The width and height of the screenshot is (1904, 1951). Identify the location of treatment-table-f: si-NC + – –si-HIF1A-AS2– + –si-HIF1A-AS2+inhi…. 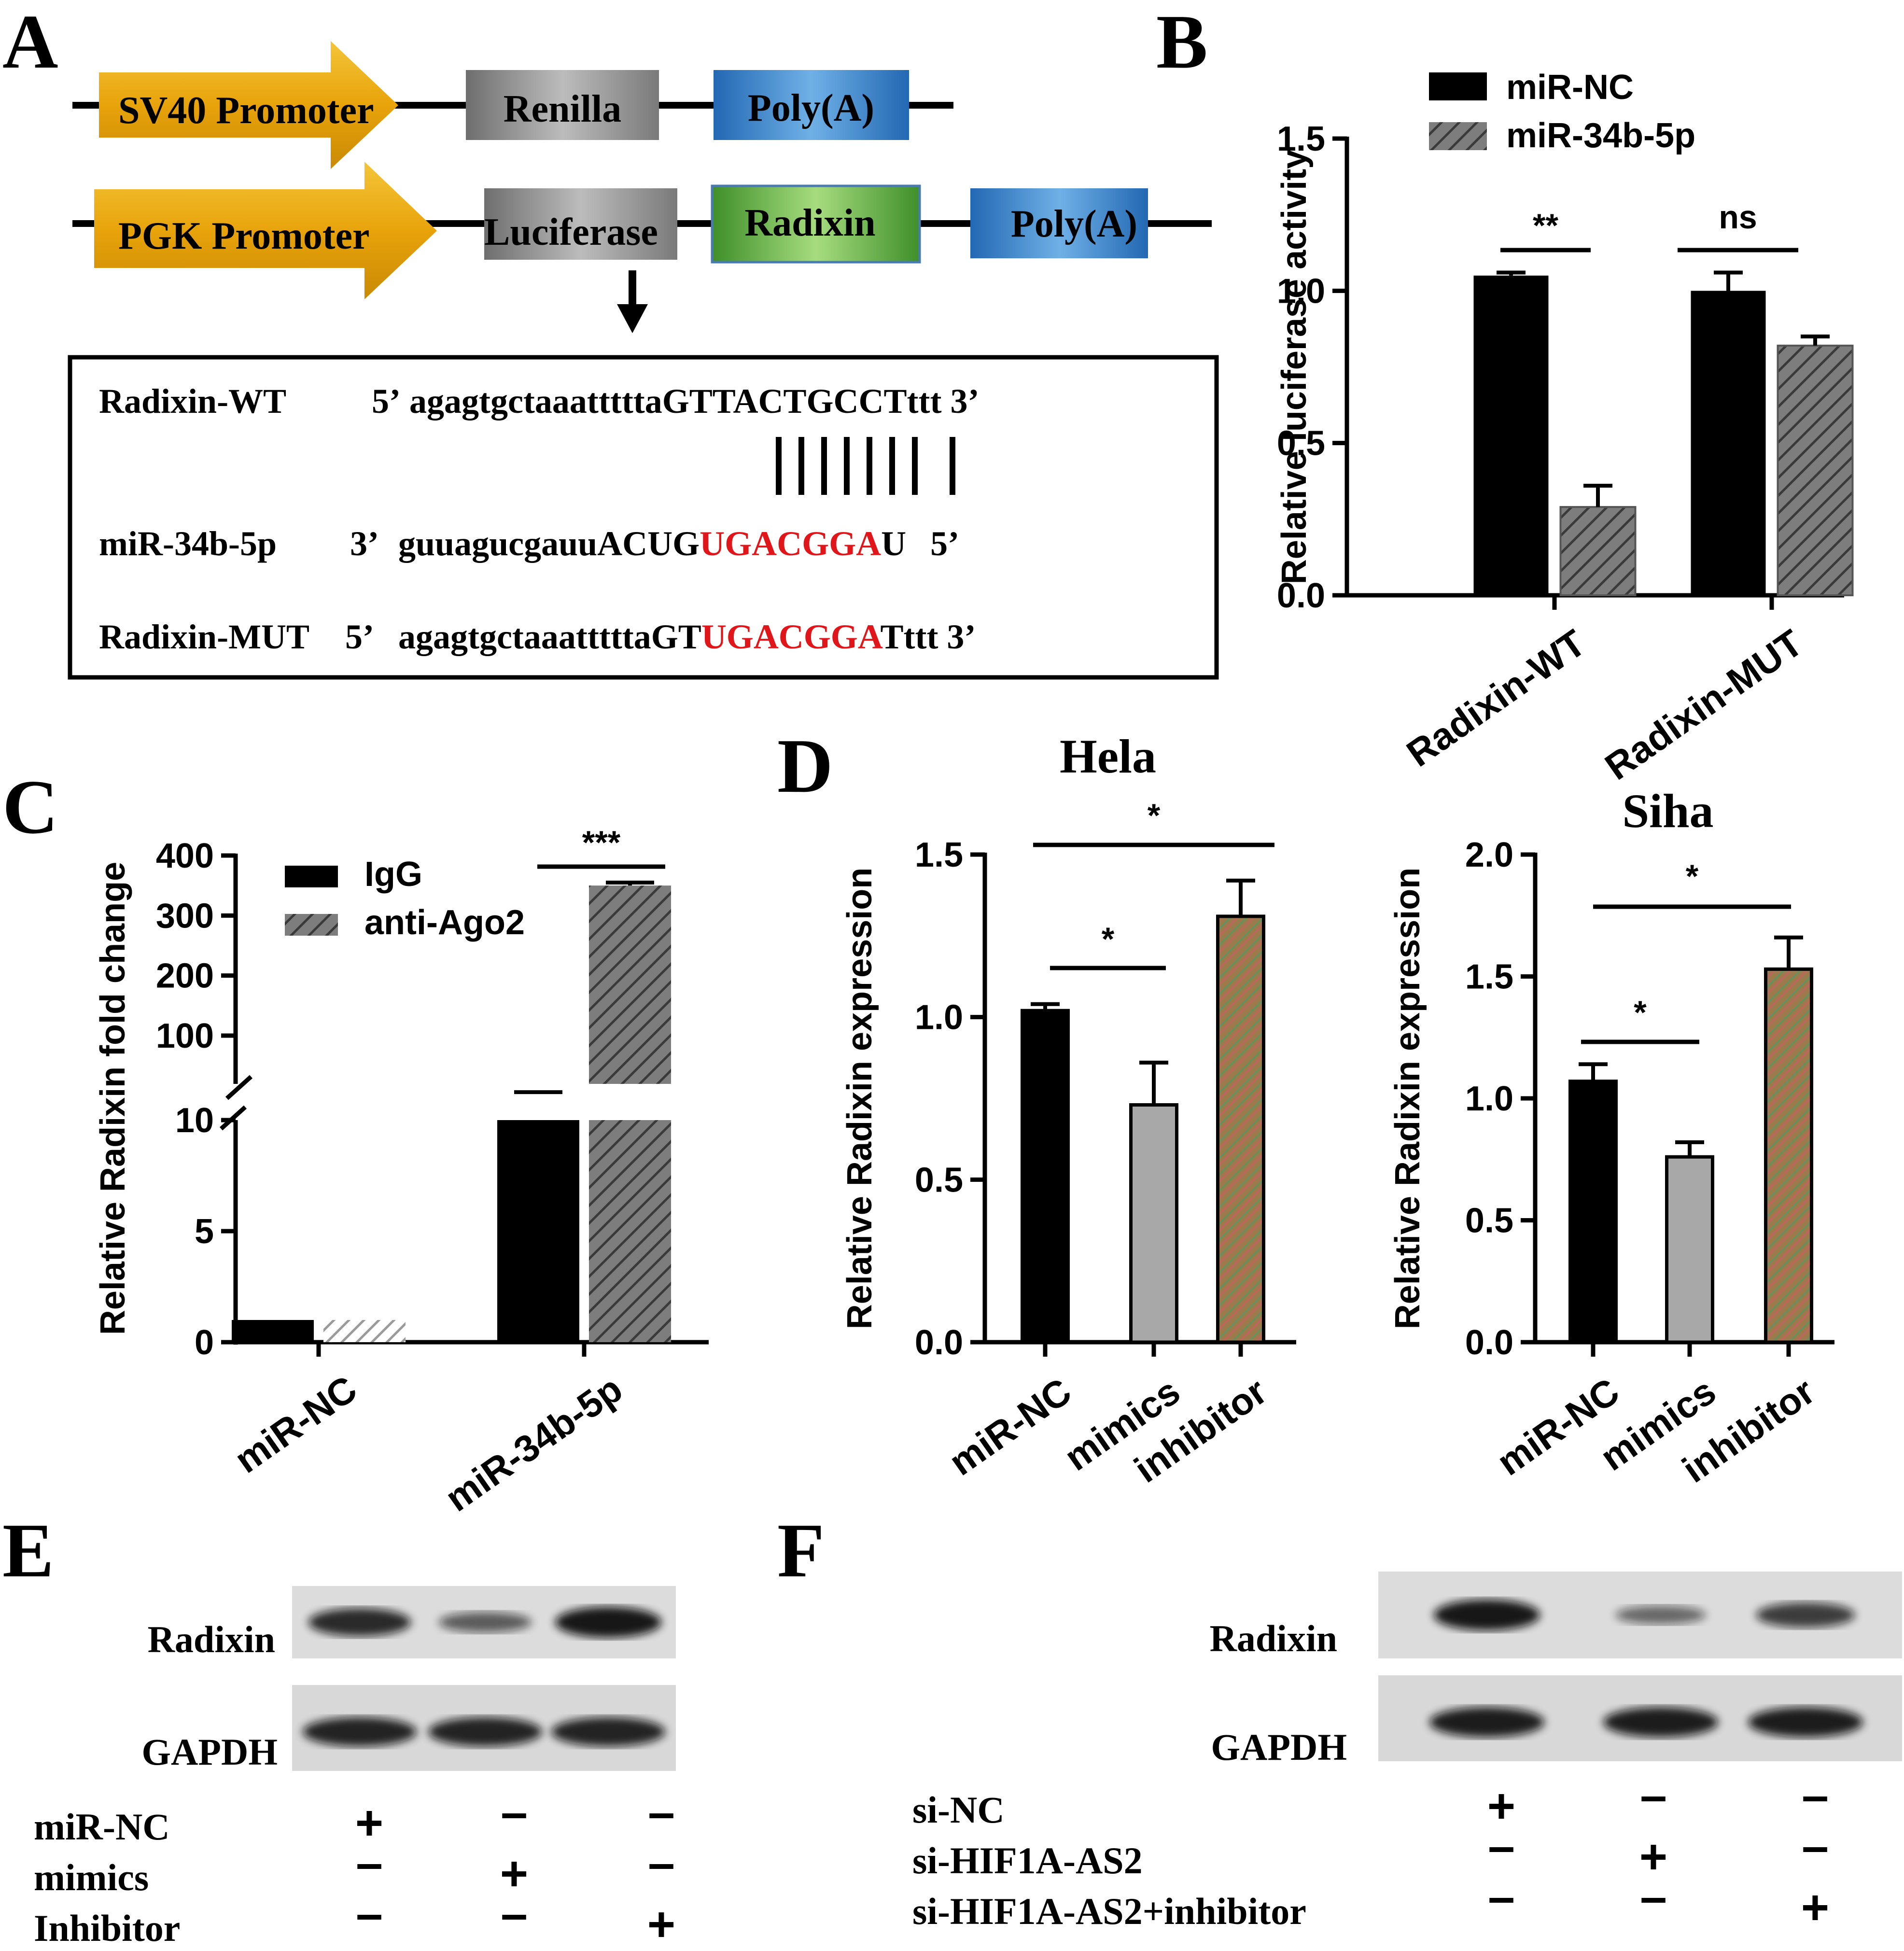
(1371, 1852).